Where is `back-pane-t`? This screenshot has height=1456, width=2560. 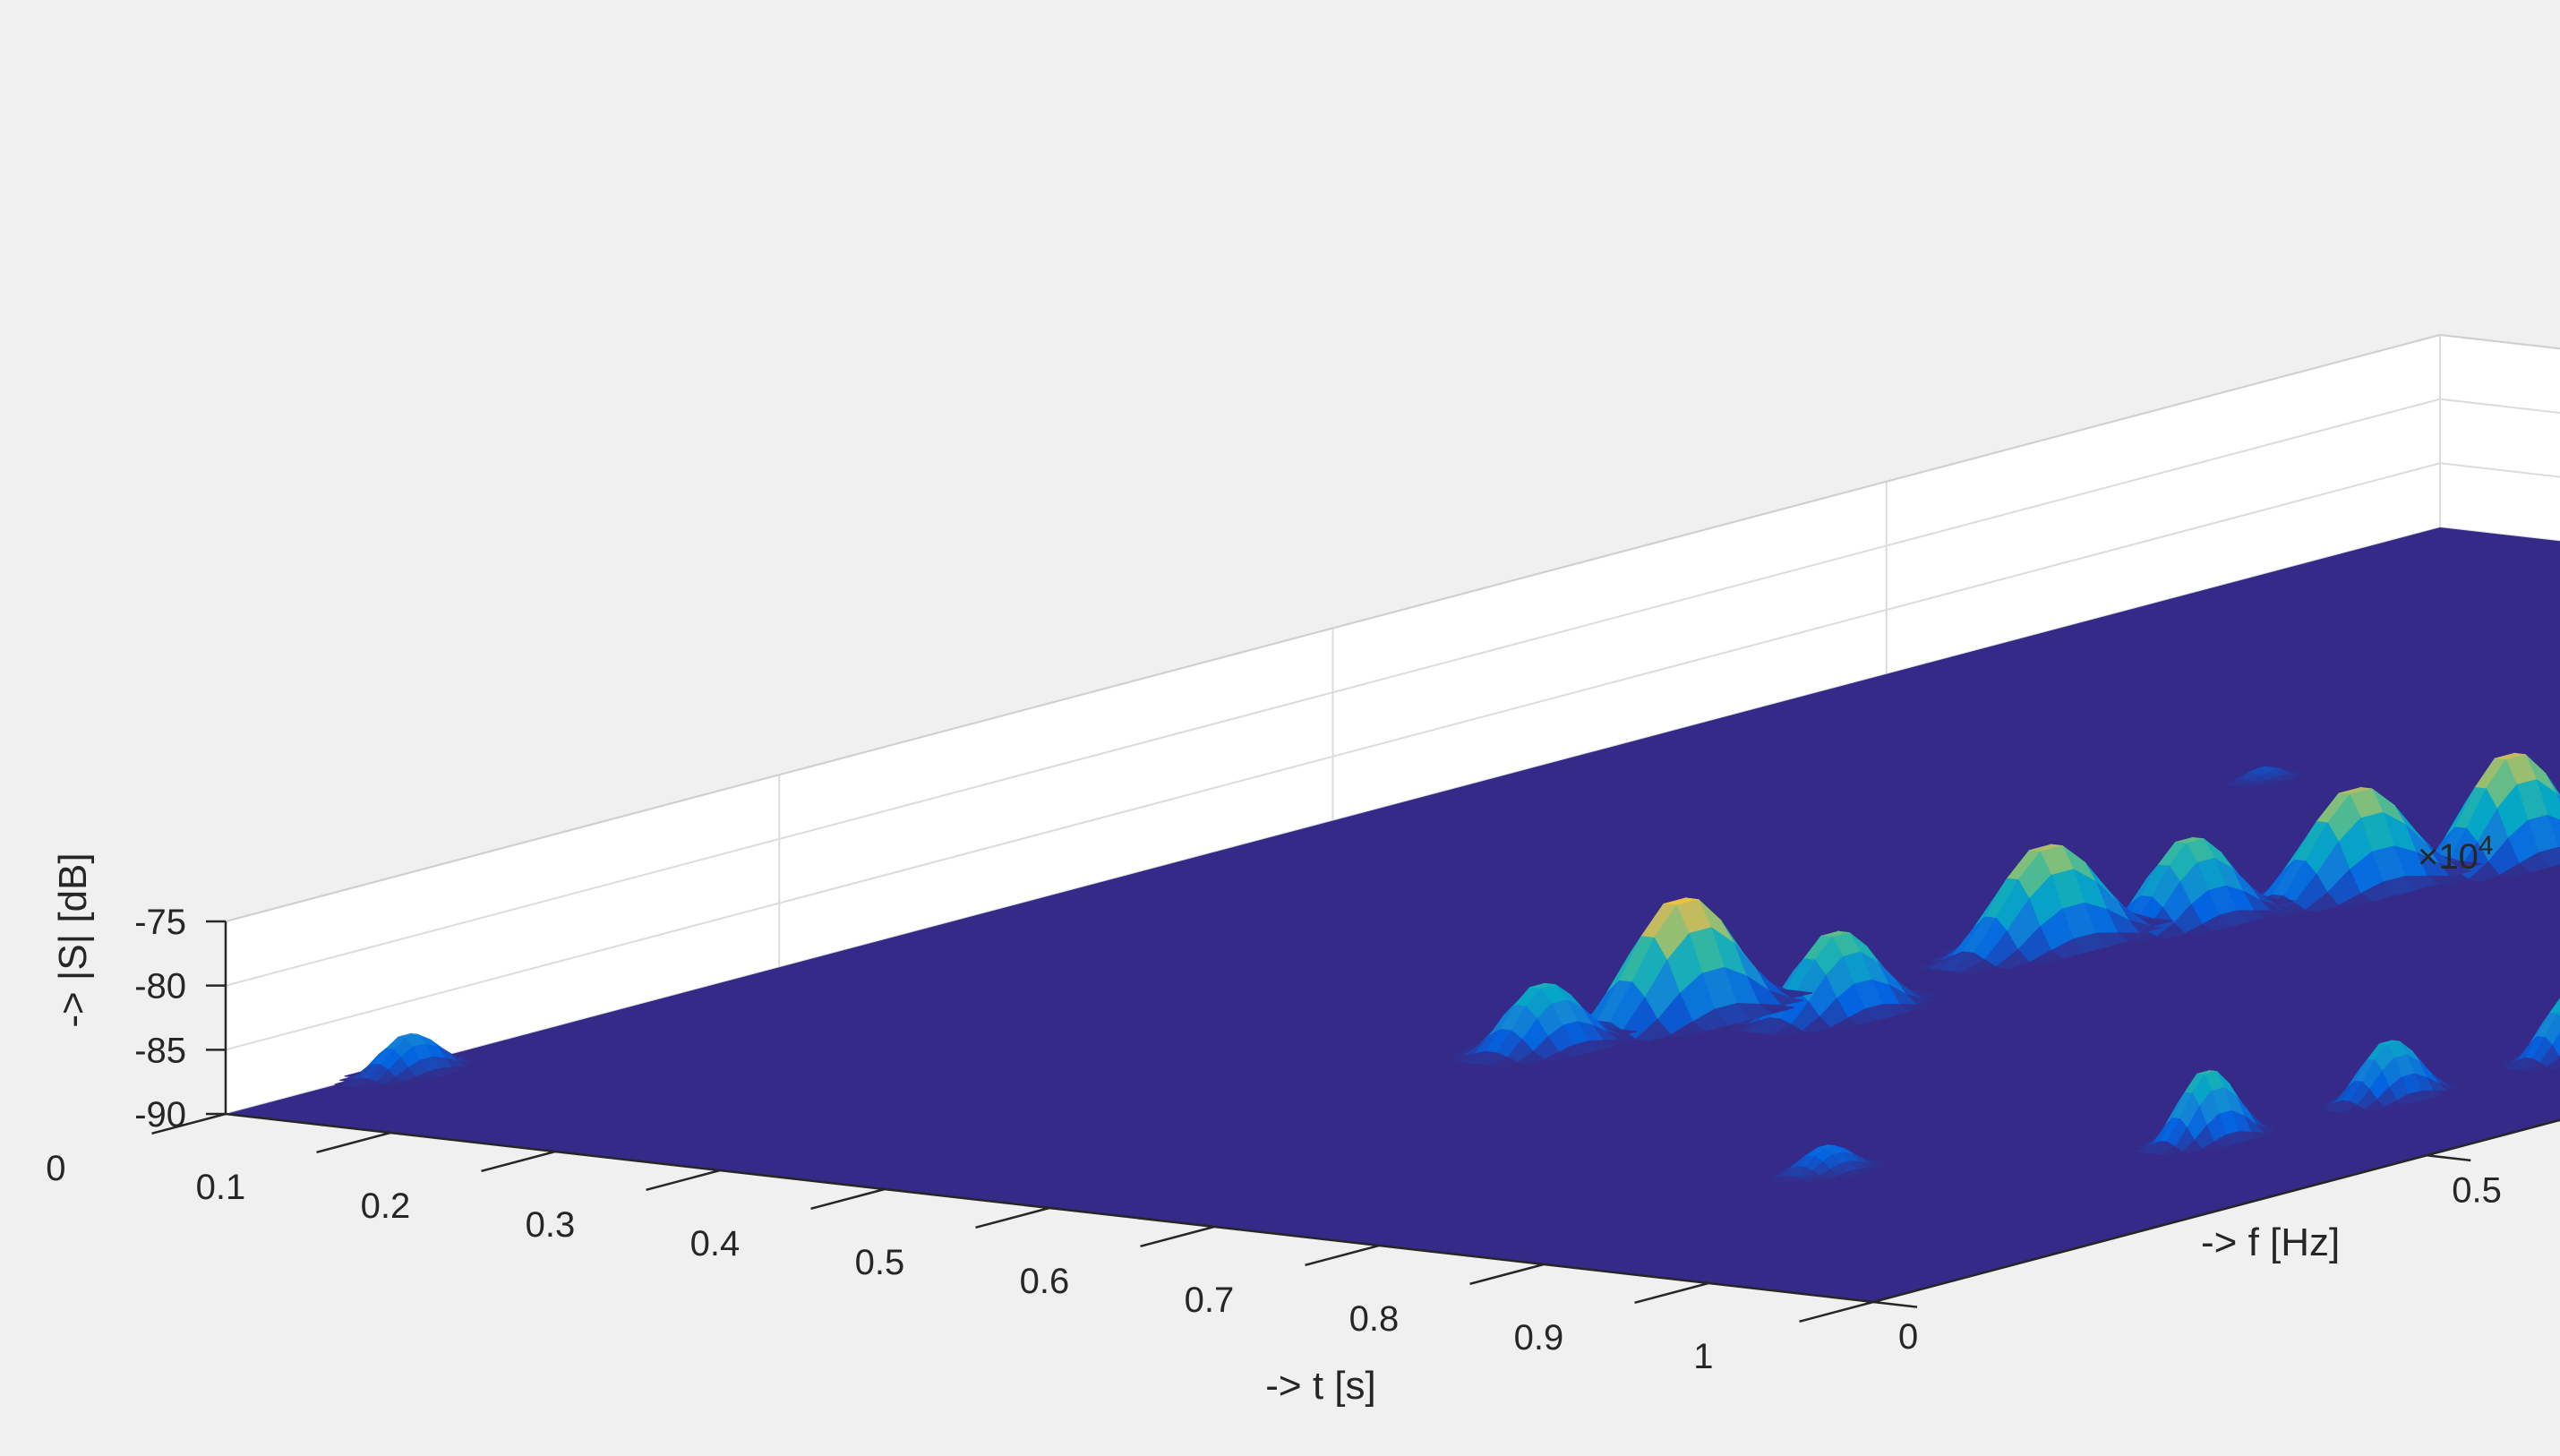
back-pane-t is located at coordinates (2500, 438).